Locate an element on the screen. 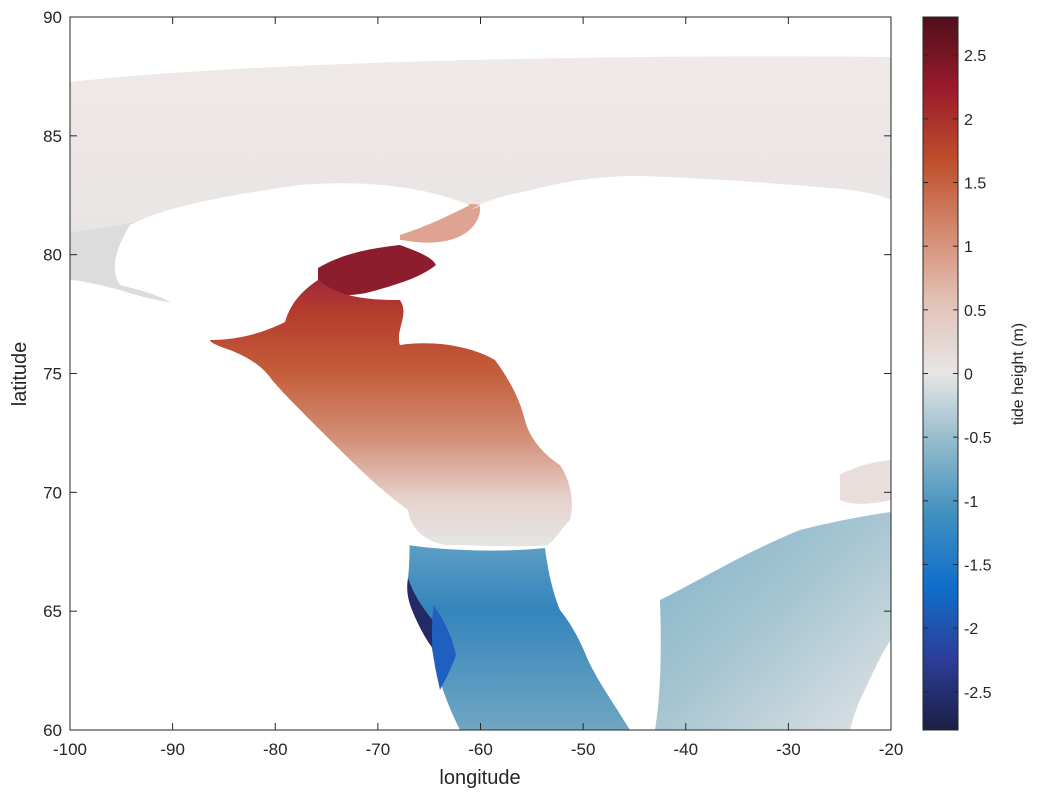 Image resolution: width=1037 pixels, height=801 pixels. colorbar-tick-label: 1.5 is located at coordinates (975, 184).